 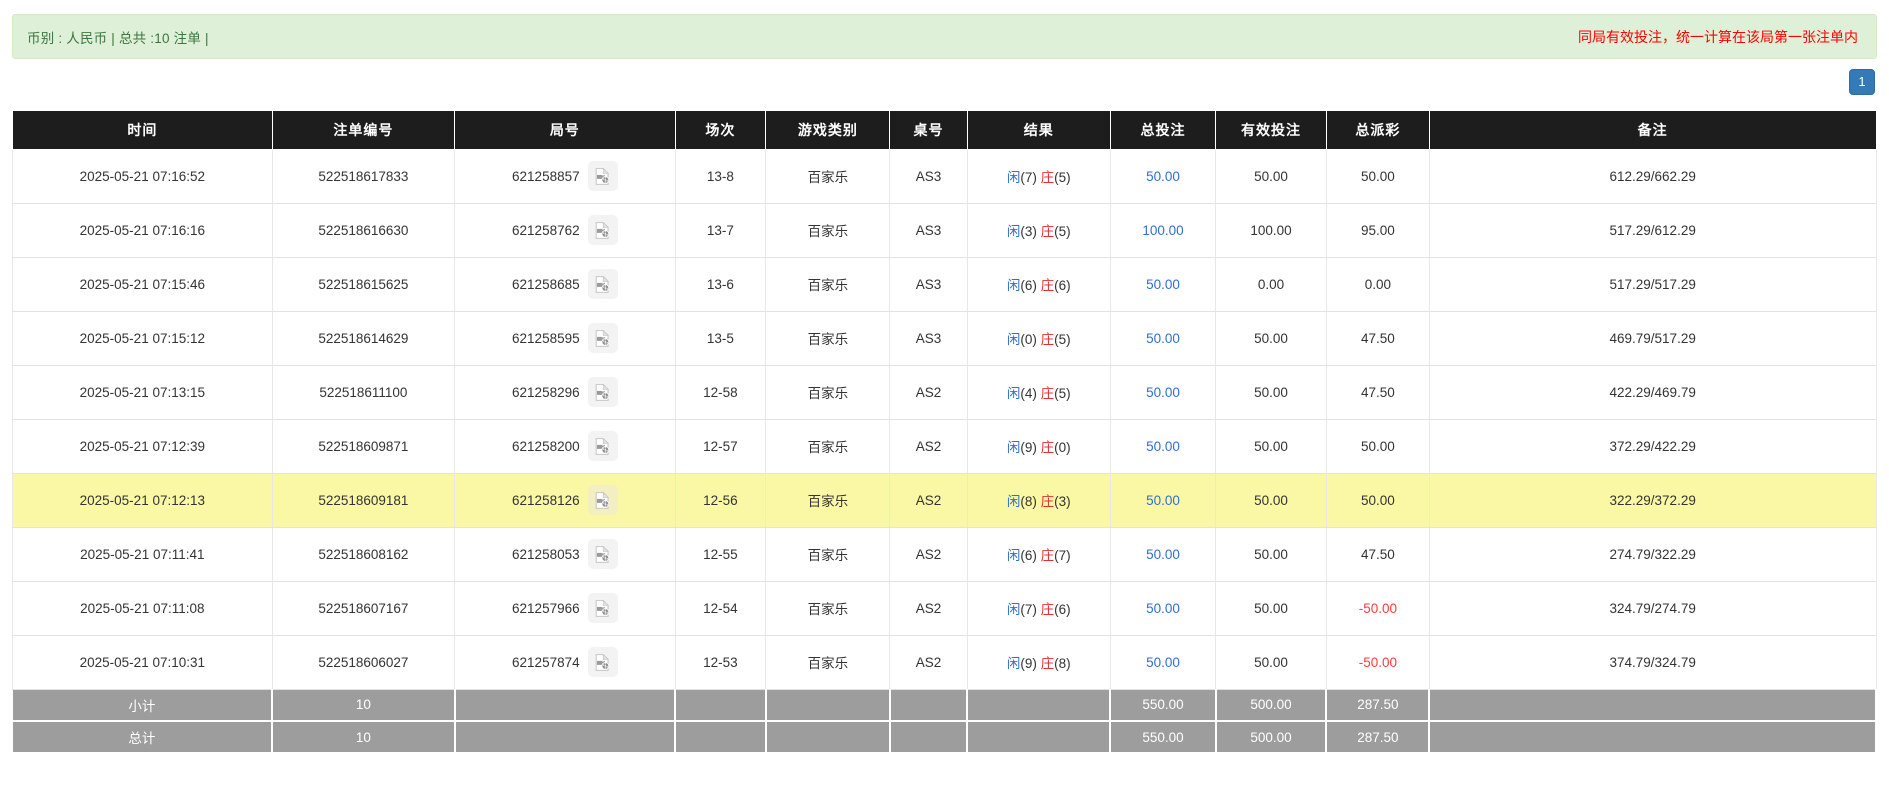 What do you see at coordinates (1163, 130) in the screenshot?
I see `column-header-total-bet: 总投注` at bounding box center [1163, 130].